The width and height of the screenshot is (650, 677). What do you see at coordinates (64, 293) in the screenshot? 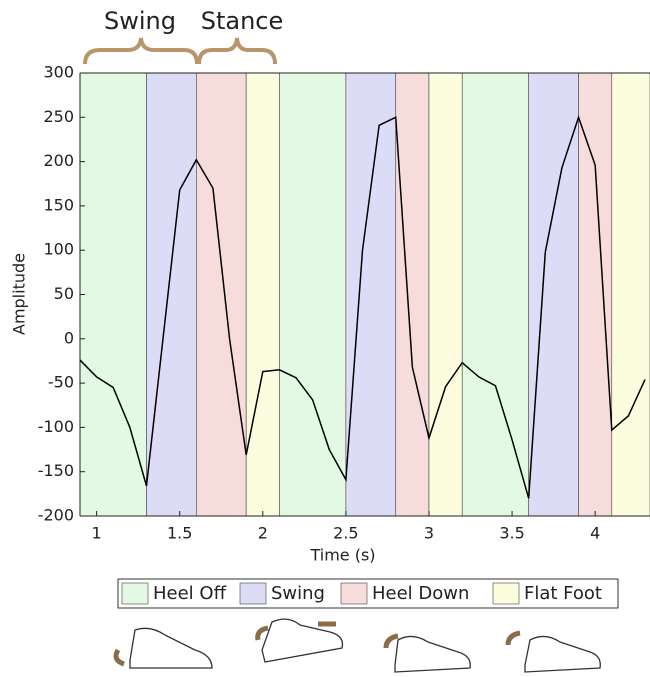
I see `y-tick-label: 50` at bounding box center [64, 293].